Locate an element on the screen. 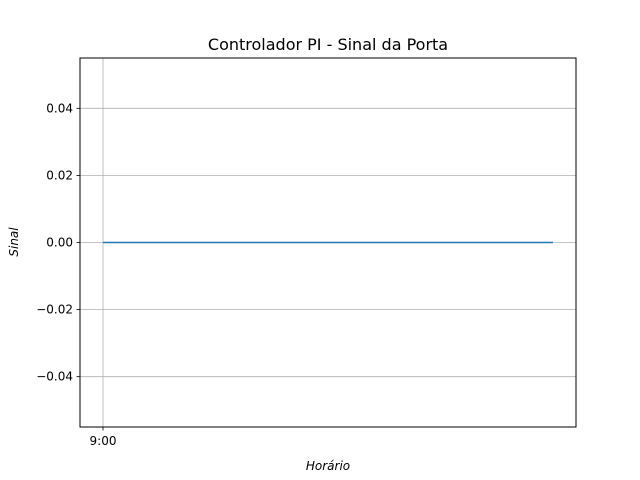  y-axis: −0.04 −0.02 0.00 0.02 0.04 is located at coordinates (58, 242).